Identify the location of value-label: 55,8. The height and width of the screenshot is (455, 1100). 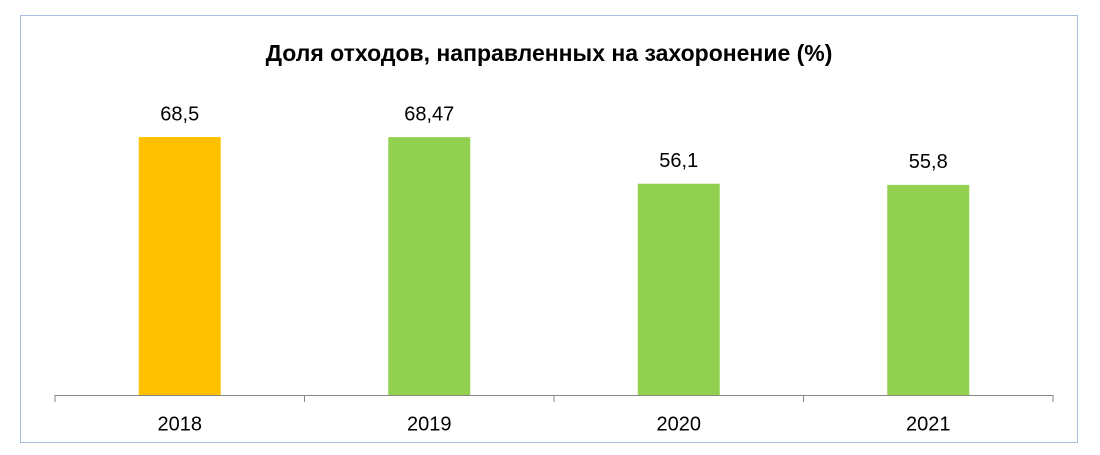
(928, 162).